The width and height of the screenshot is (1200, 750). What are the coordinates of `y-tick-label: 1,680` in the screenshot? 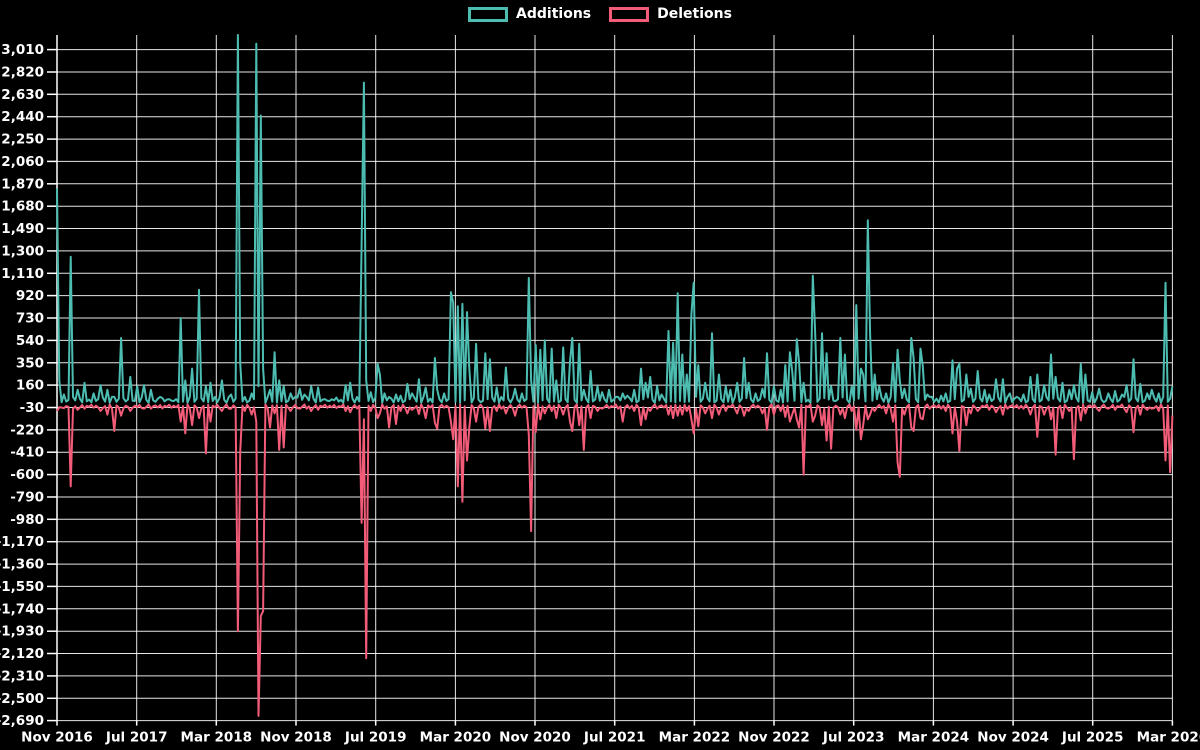 It's located at (22, 207).